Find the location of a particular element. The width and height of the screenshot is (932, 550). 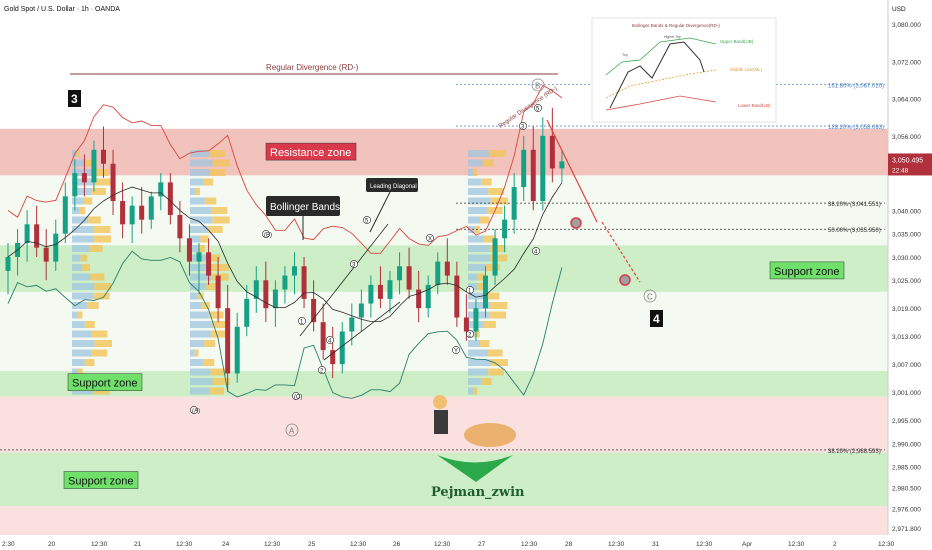

price-tick-label: 3,007.000 is located at coordinates (906, 365).